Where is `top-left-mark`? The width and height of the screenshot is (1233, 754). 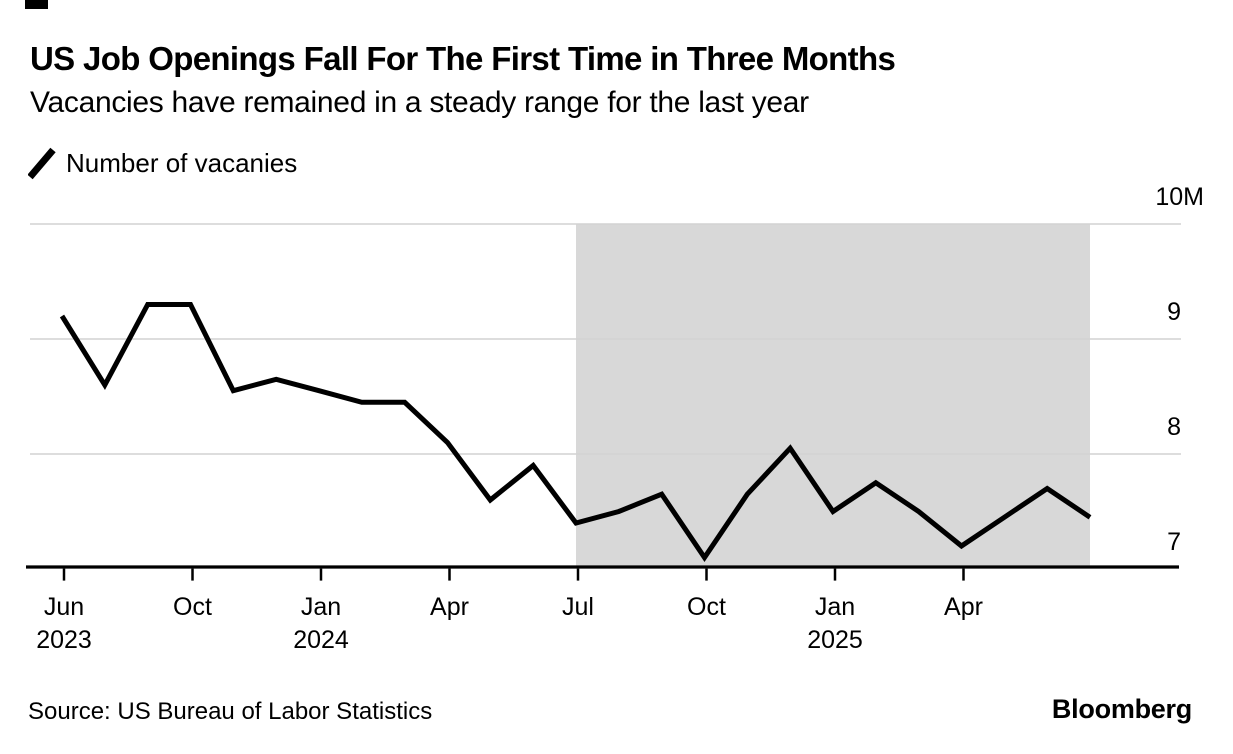
top-left-mark is located at coordinates (36, 4).